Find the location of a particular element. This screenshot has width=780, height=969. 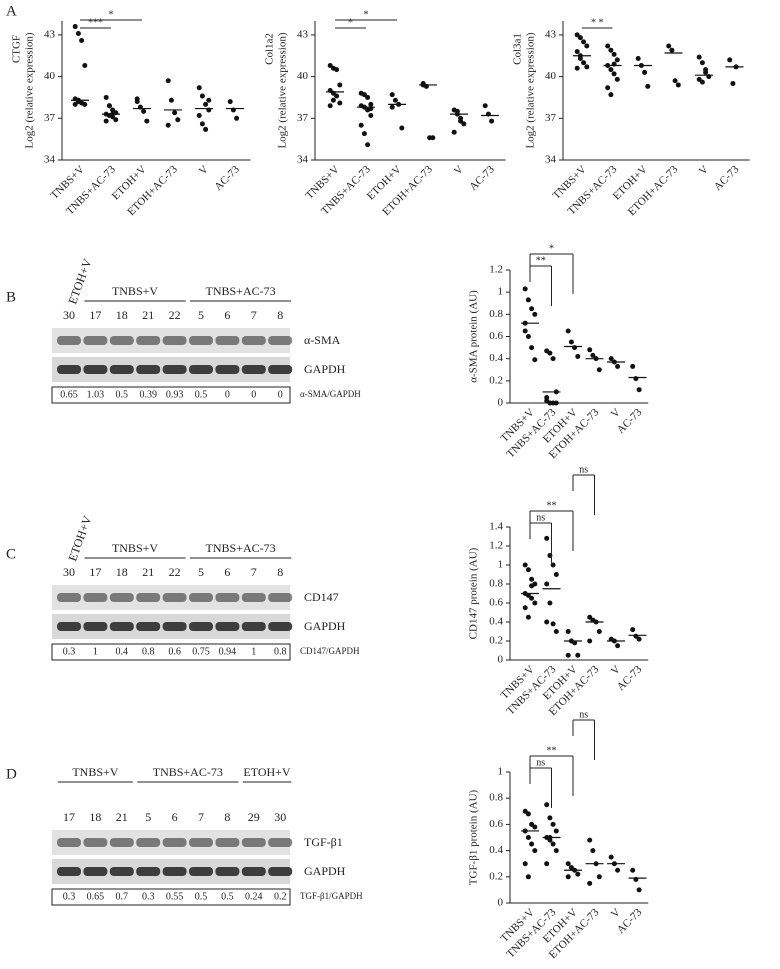

lane-number: 30 is located at coordinates (69, 315).